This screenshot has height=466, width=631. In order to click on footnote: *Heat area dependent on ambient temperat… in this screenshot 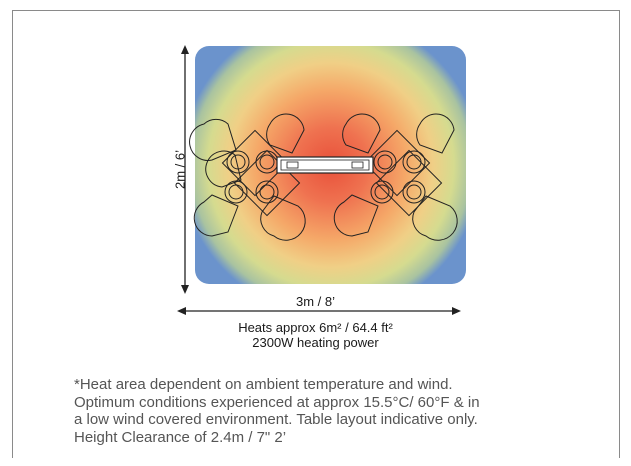, I will do `click(334, 411)`.